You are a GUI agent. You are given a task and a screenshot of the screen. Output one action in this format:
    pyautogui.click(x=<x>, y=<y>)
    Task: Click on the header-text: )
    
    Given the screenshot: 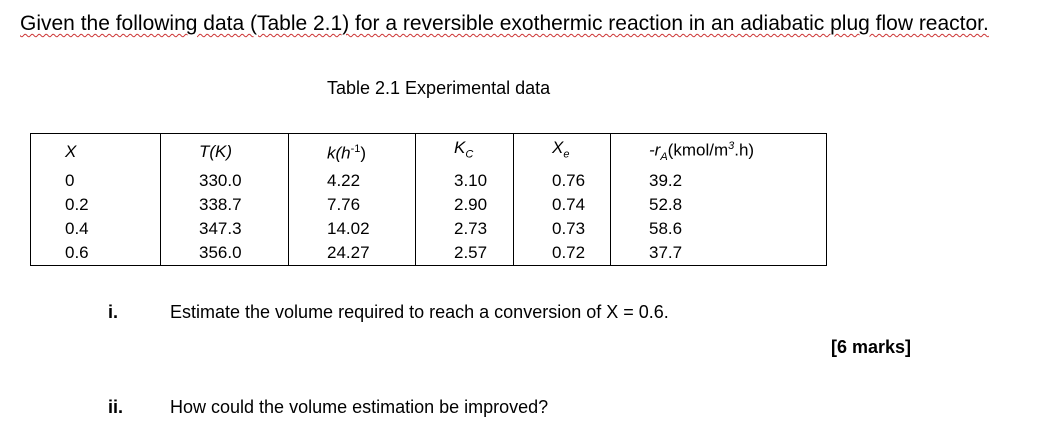 What is the action you would take?
    pyautogui.click(x=363, y=153)
    